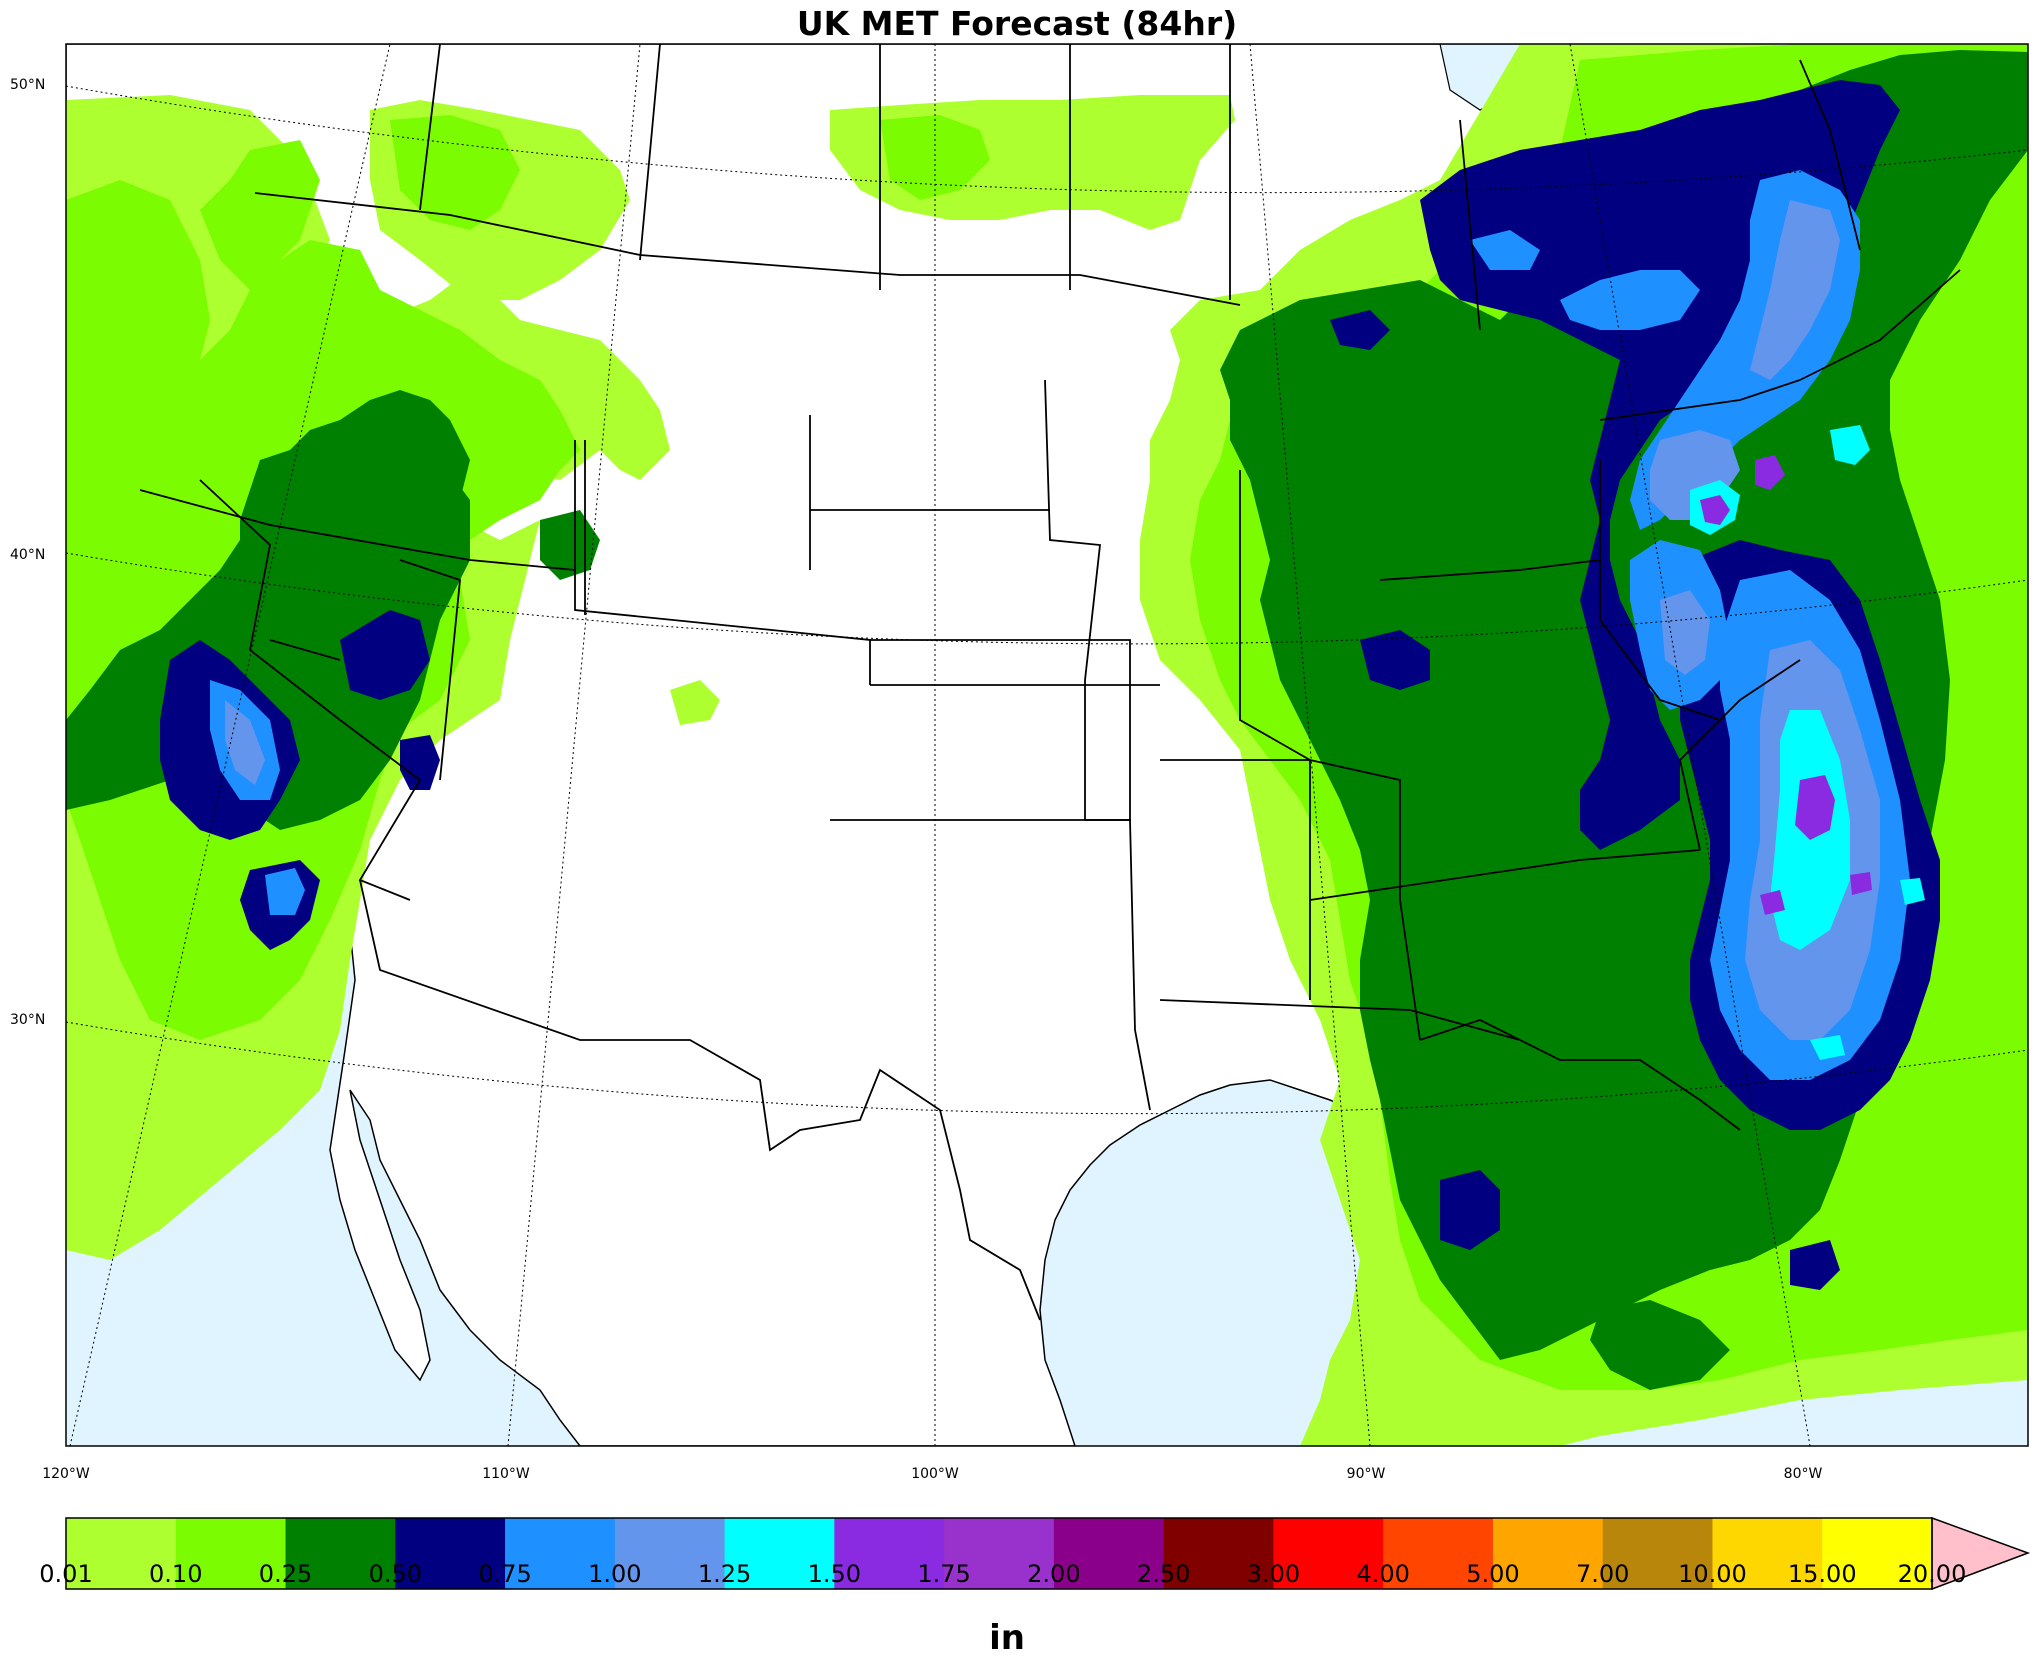  I want to click on lon-label-100w: 100°W, so click(935, 1474).